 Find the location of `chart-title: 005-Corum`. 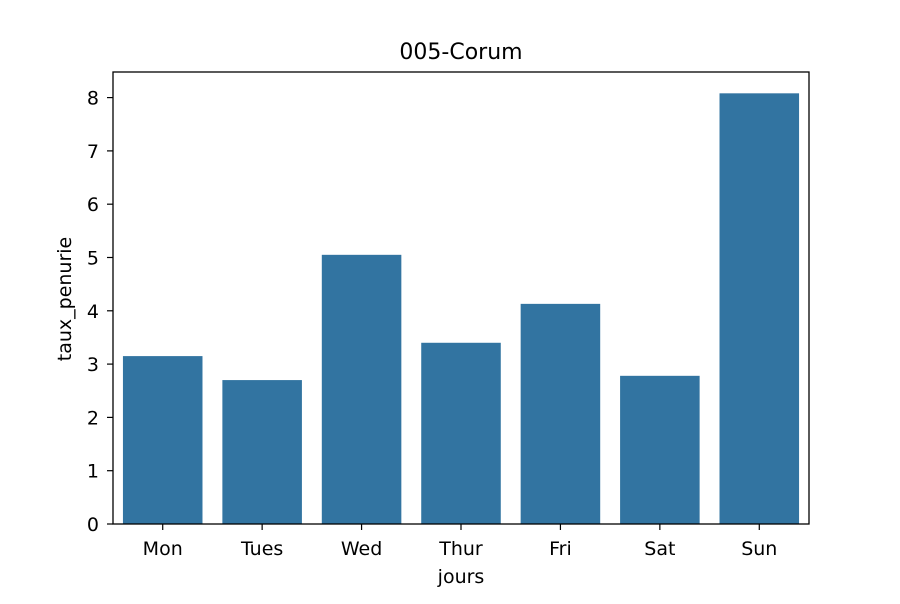

chart-title: 005-Corum is located at coordinates (460, 52).